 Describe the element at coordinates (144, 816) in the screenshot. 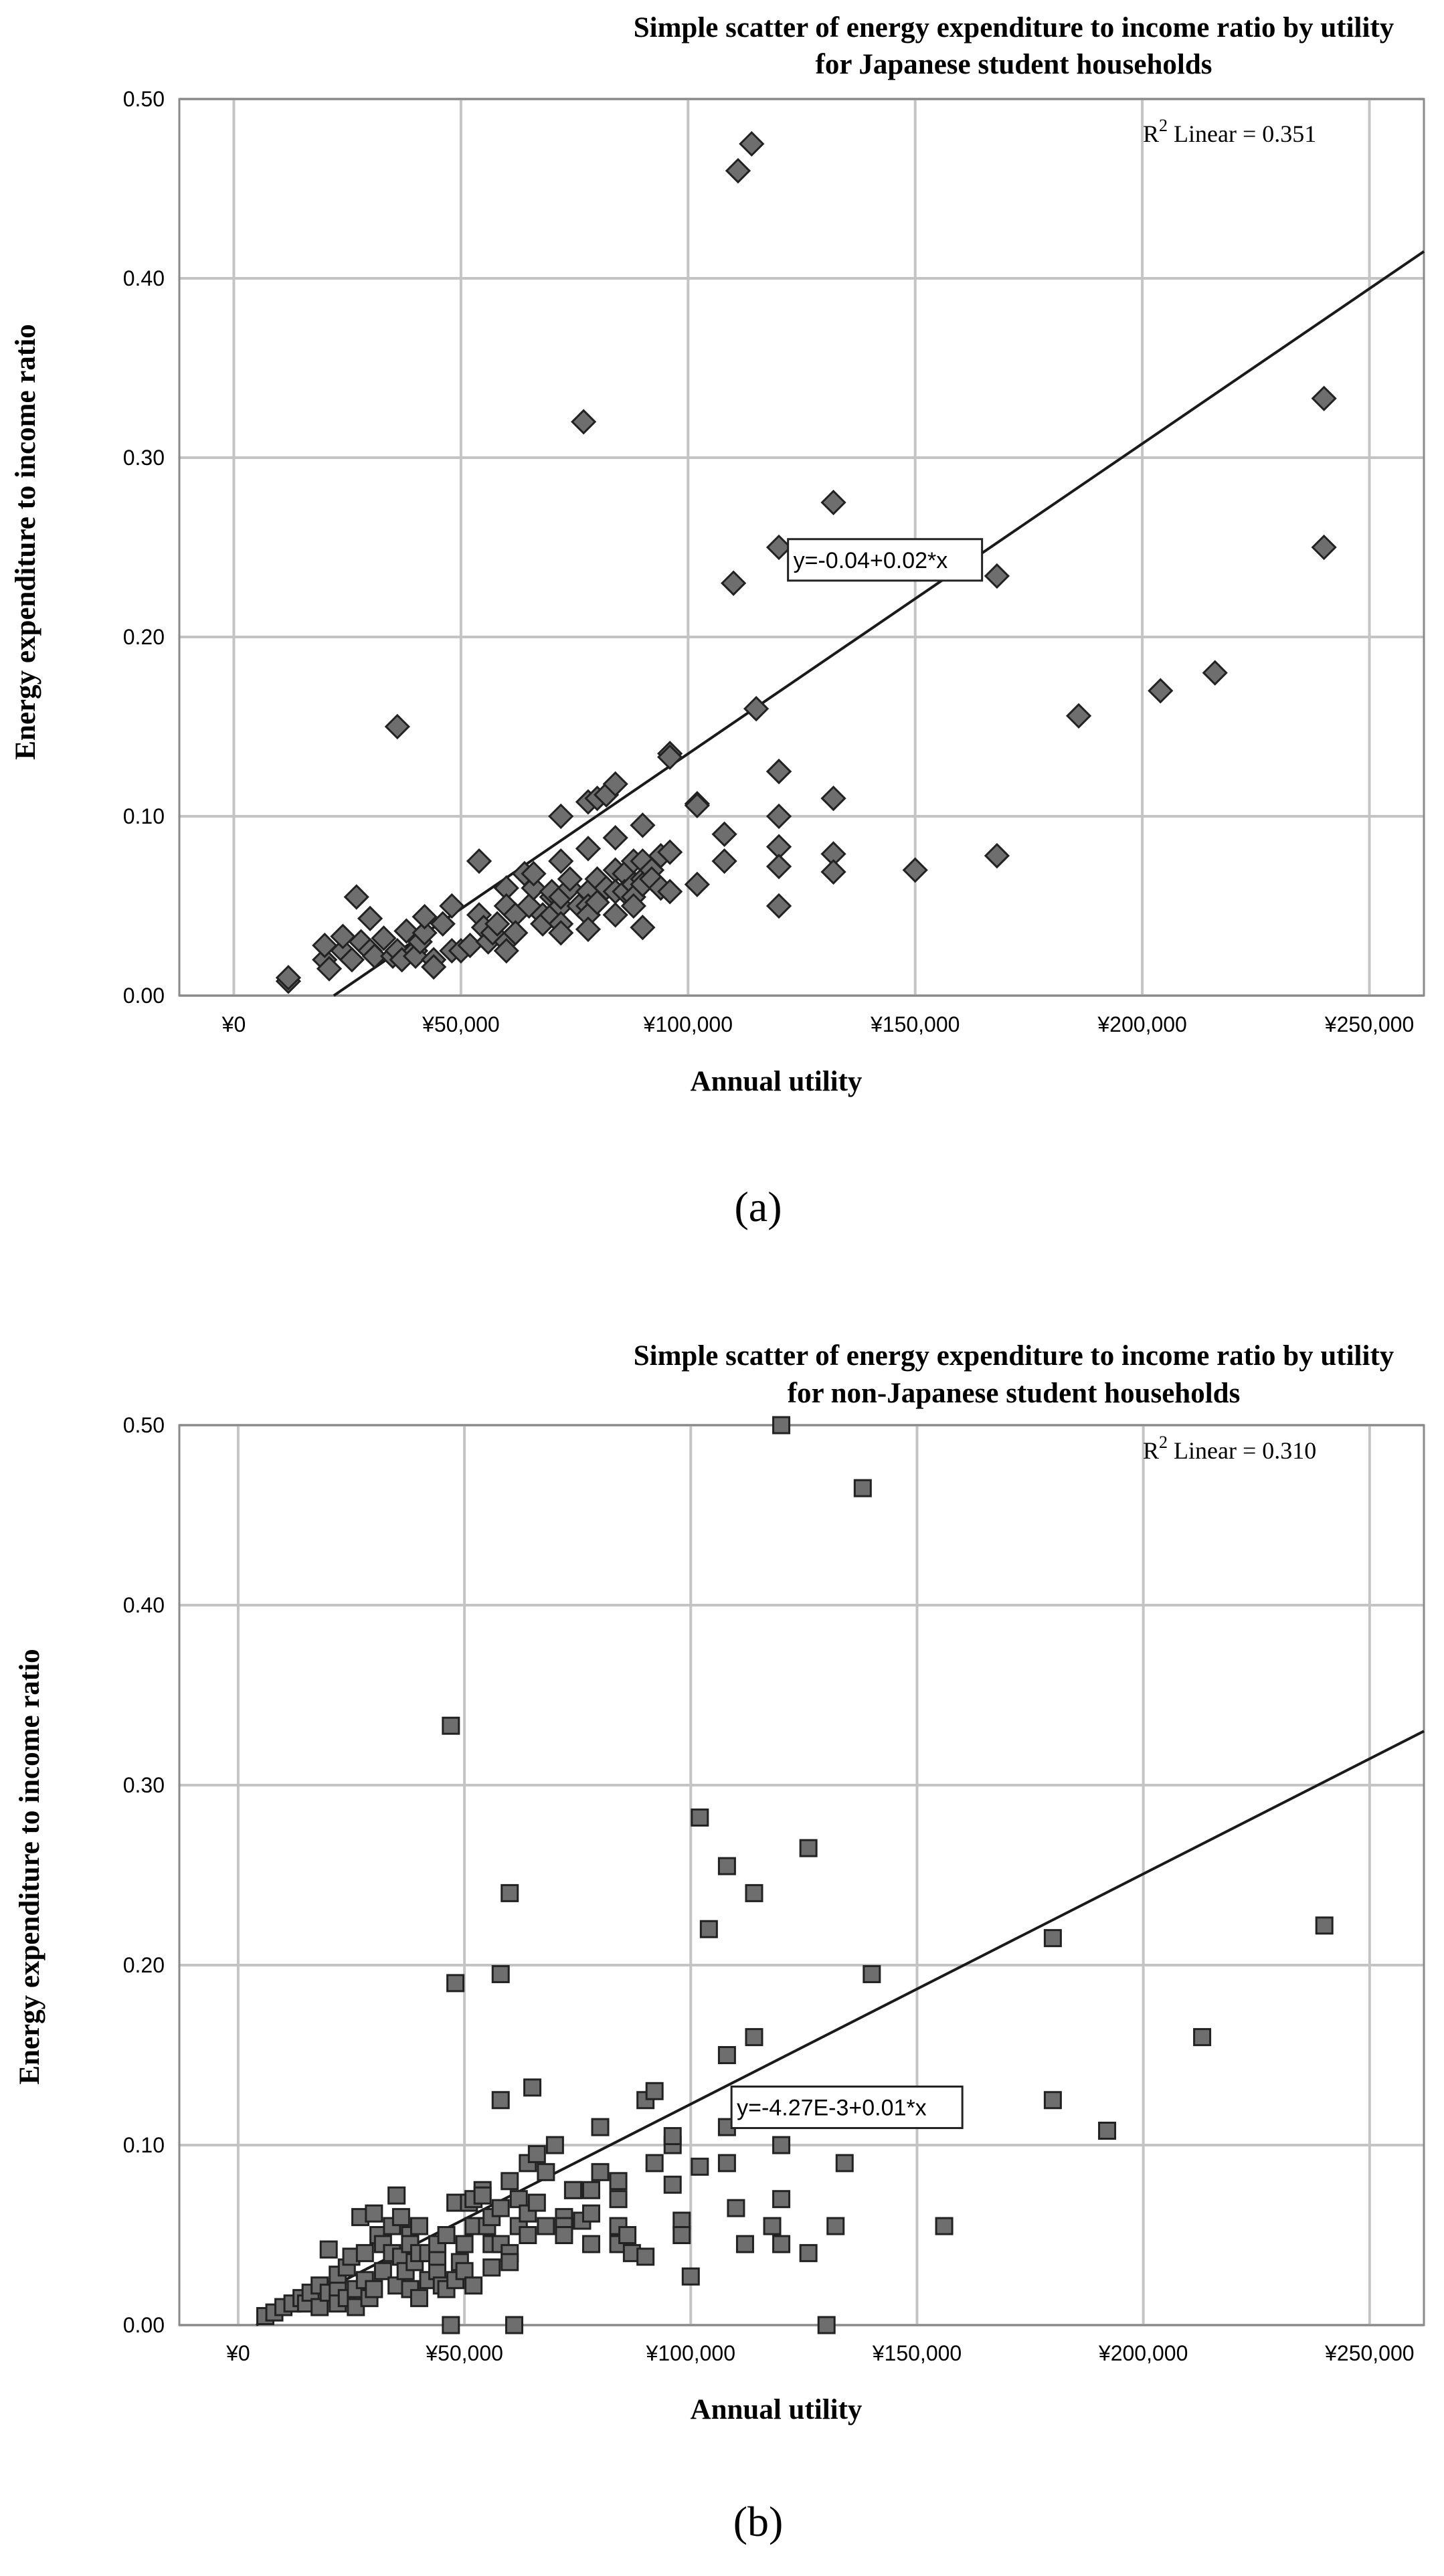

I see `chart-a-y-tick-label: 0.10` at that location.